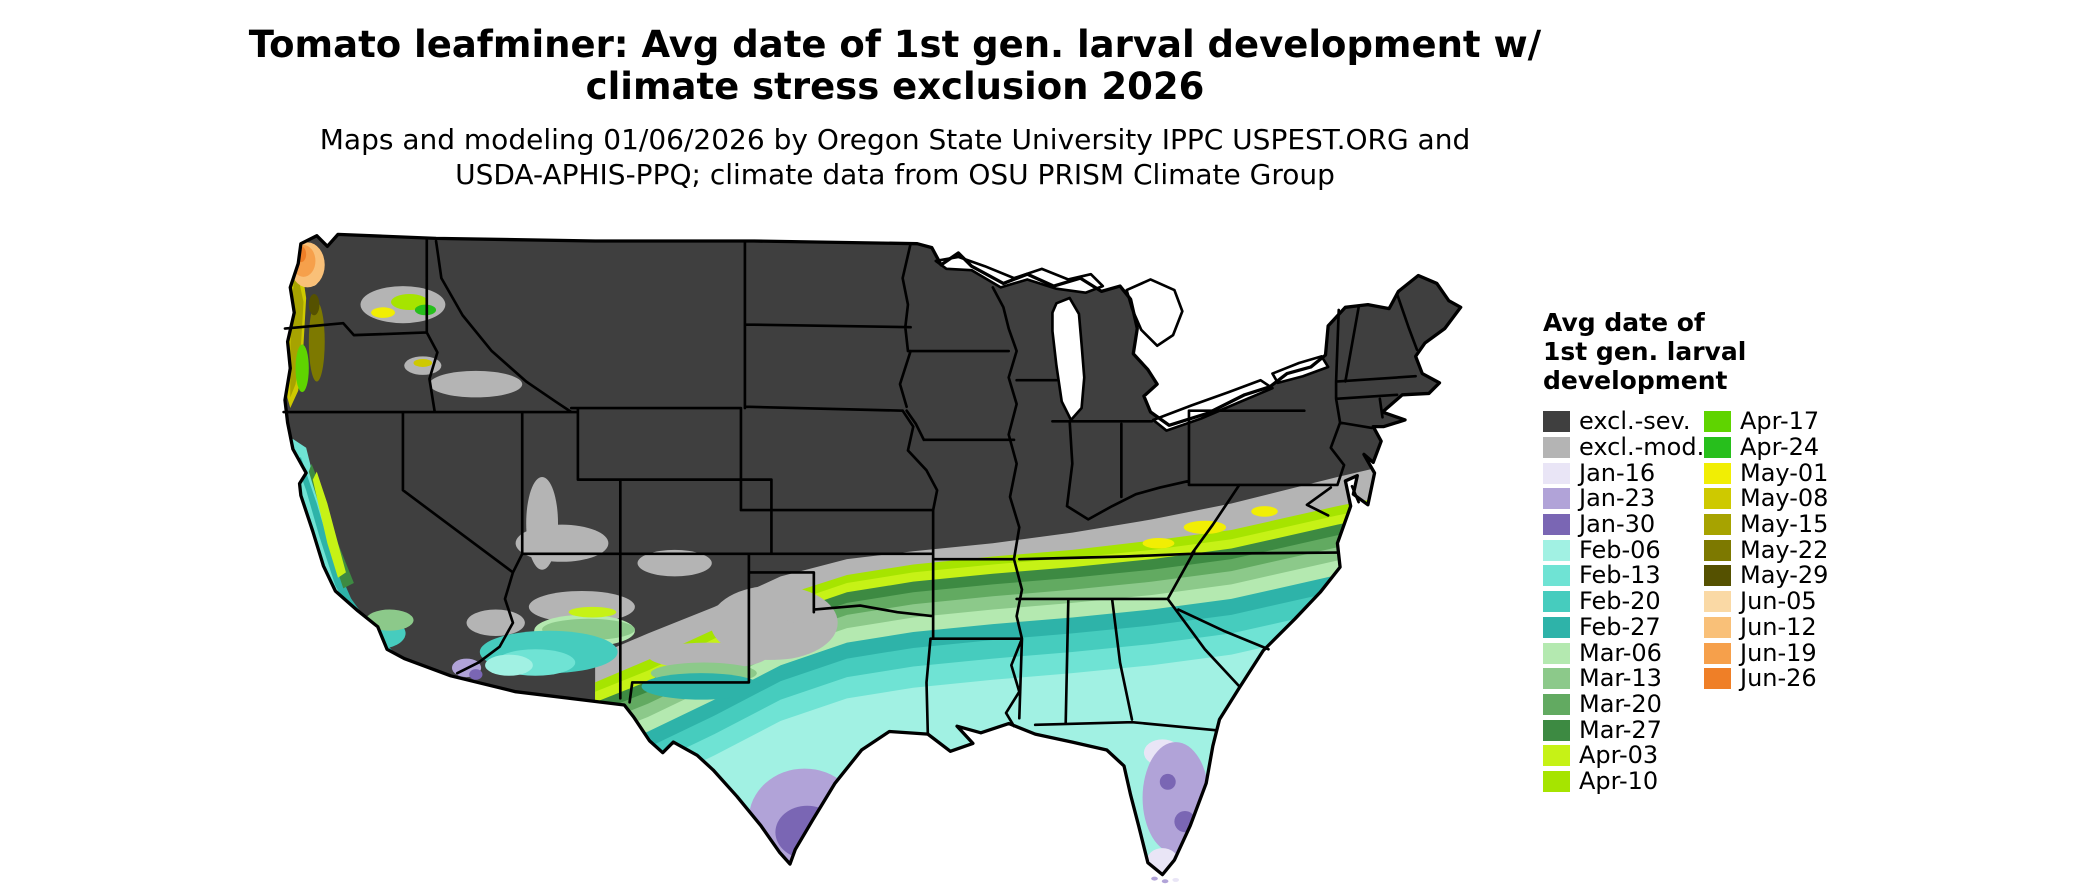 The width and height of the screenshot is (2100, 892). I want to click on legend-row: Jun-19, so click(1766, 653).